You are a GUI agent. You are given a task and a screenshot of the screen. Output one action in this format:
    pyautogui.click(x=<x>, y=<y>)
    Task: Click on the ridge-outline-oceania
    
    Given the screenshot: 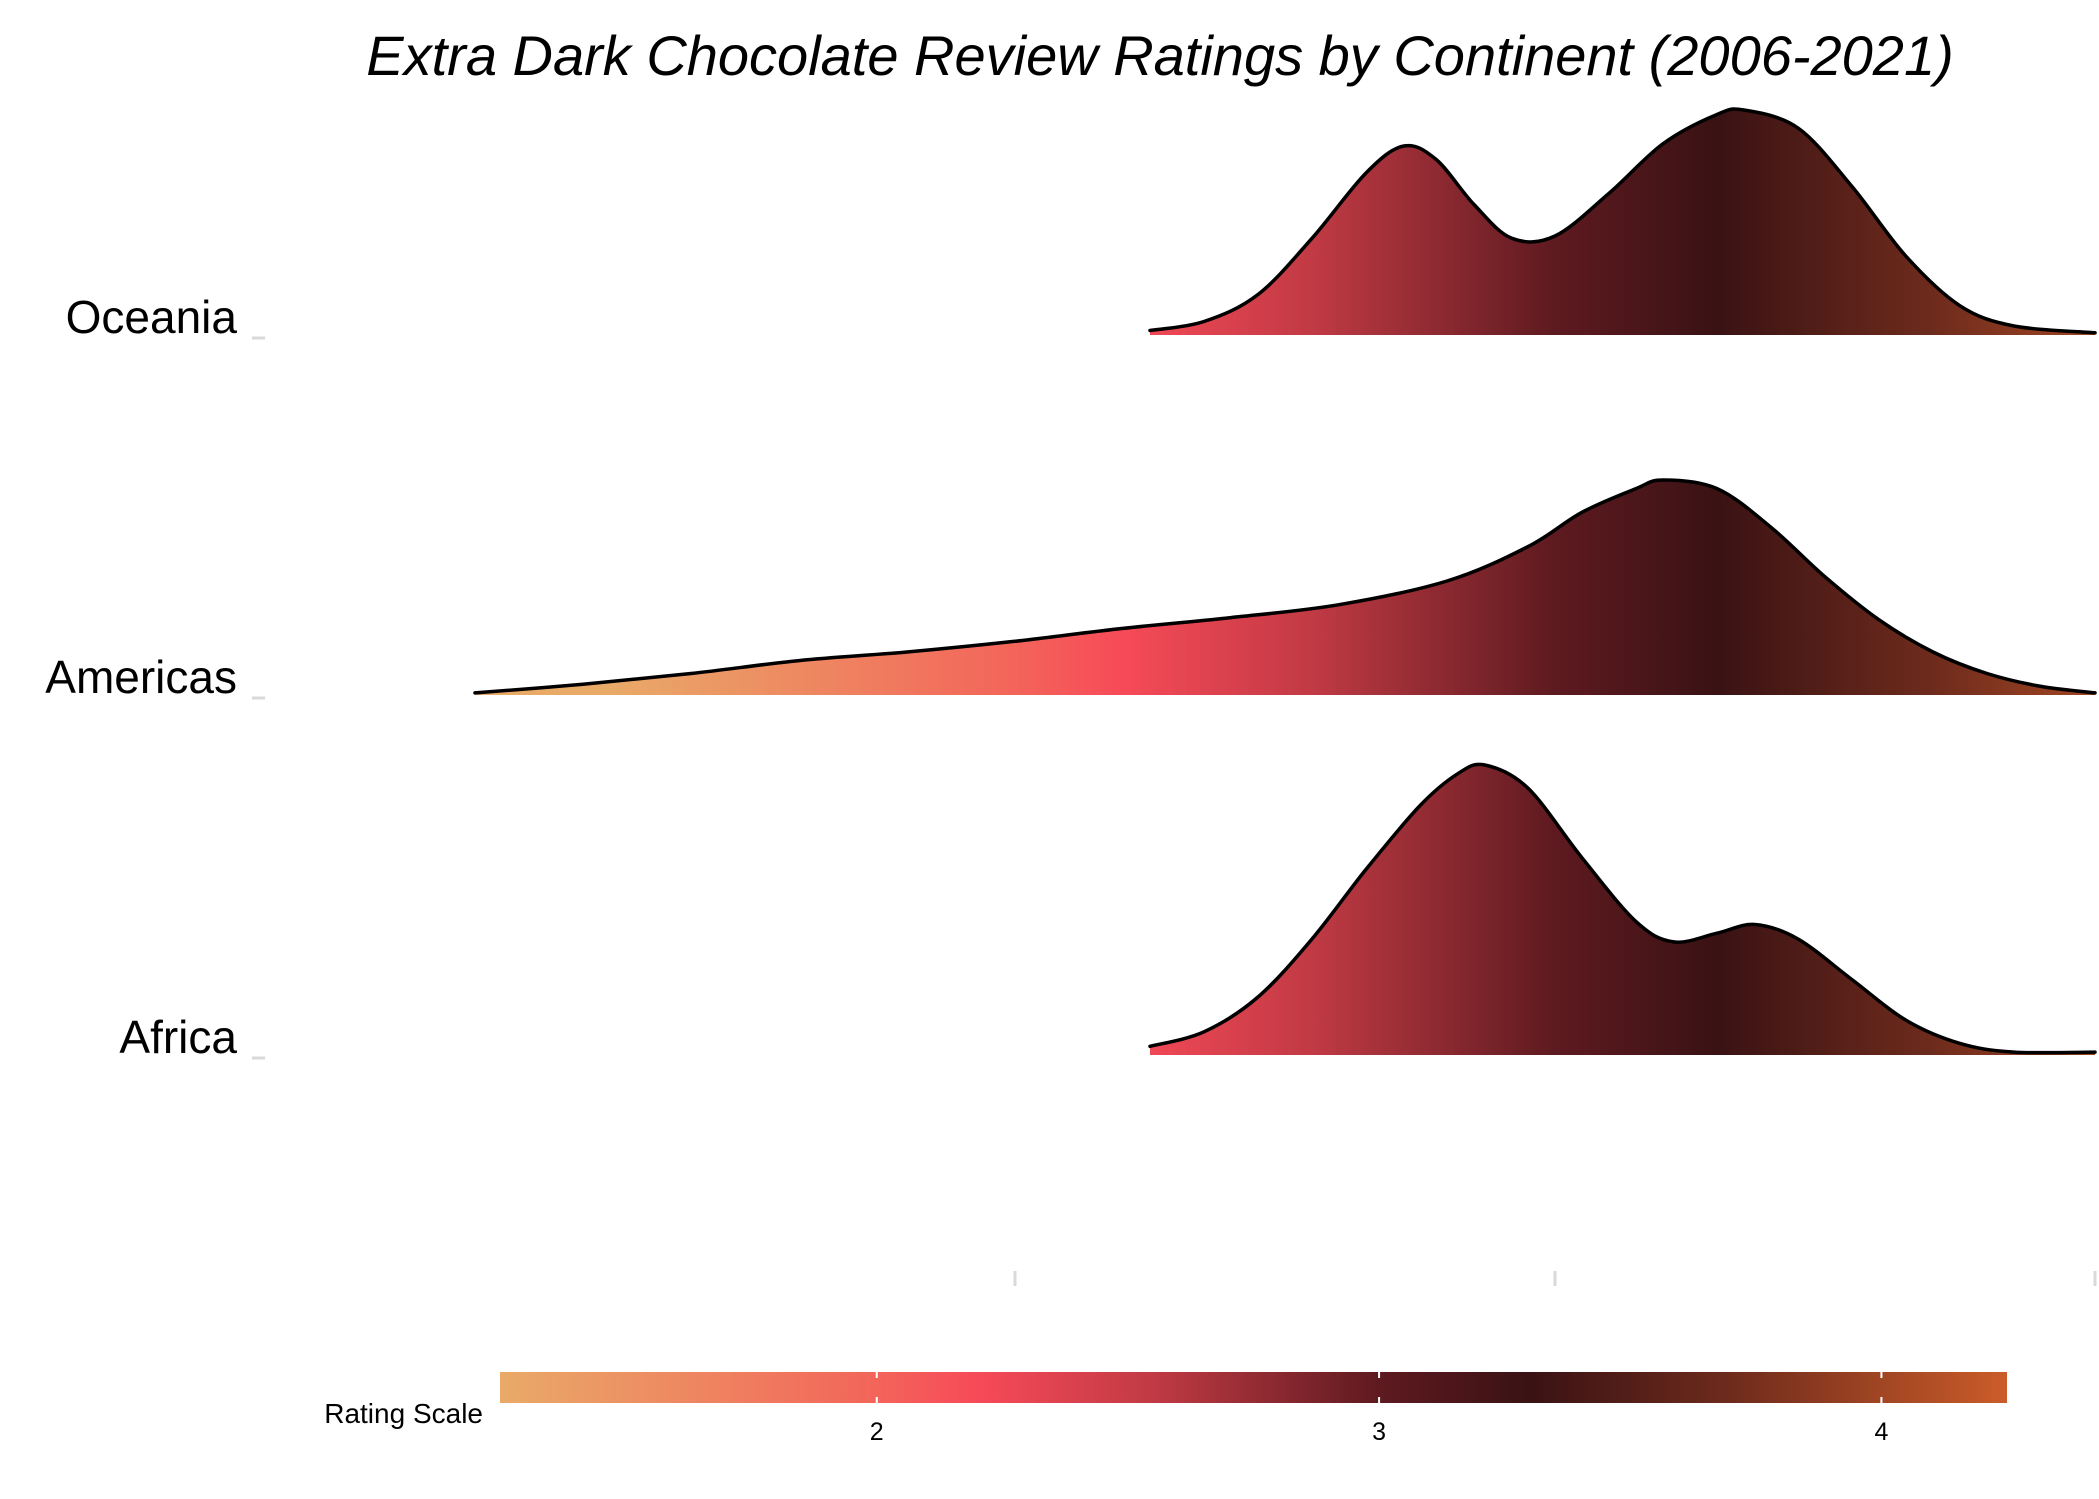 What is the action you would take?
    pyautogui.click(x=1622, y=221)
    